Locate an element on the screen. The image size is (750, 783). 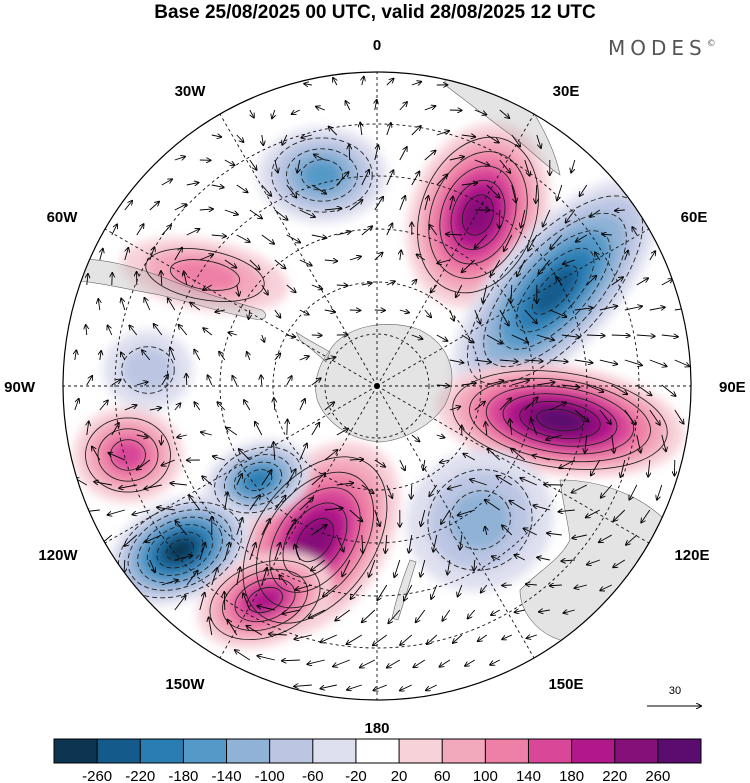
anomaly-pos-80w-25s is located at coordinates (128, 455).